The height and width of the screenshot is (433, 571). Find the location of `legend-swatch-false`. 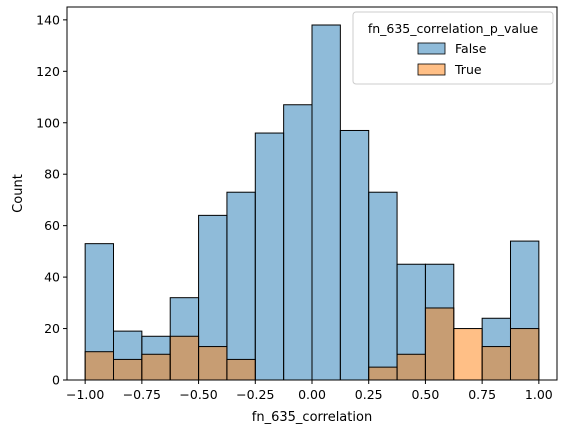

legend-swatch-false is located at coordinates (431, 48).